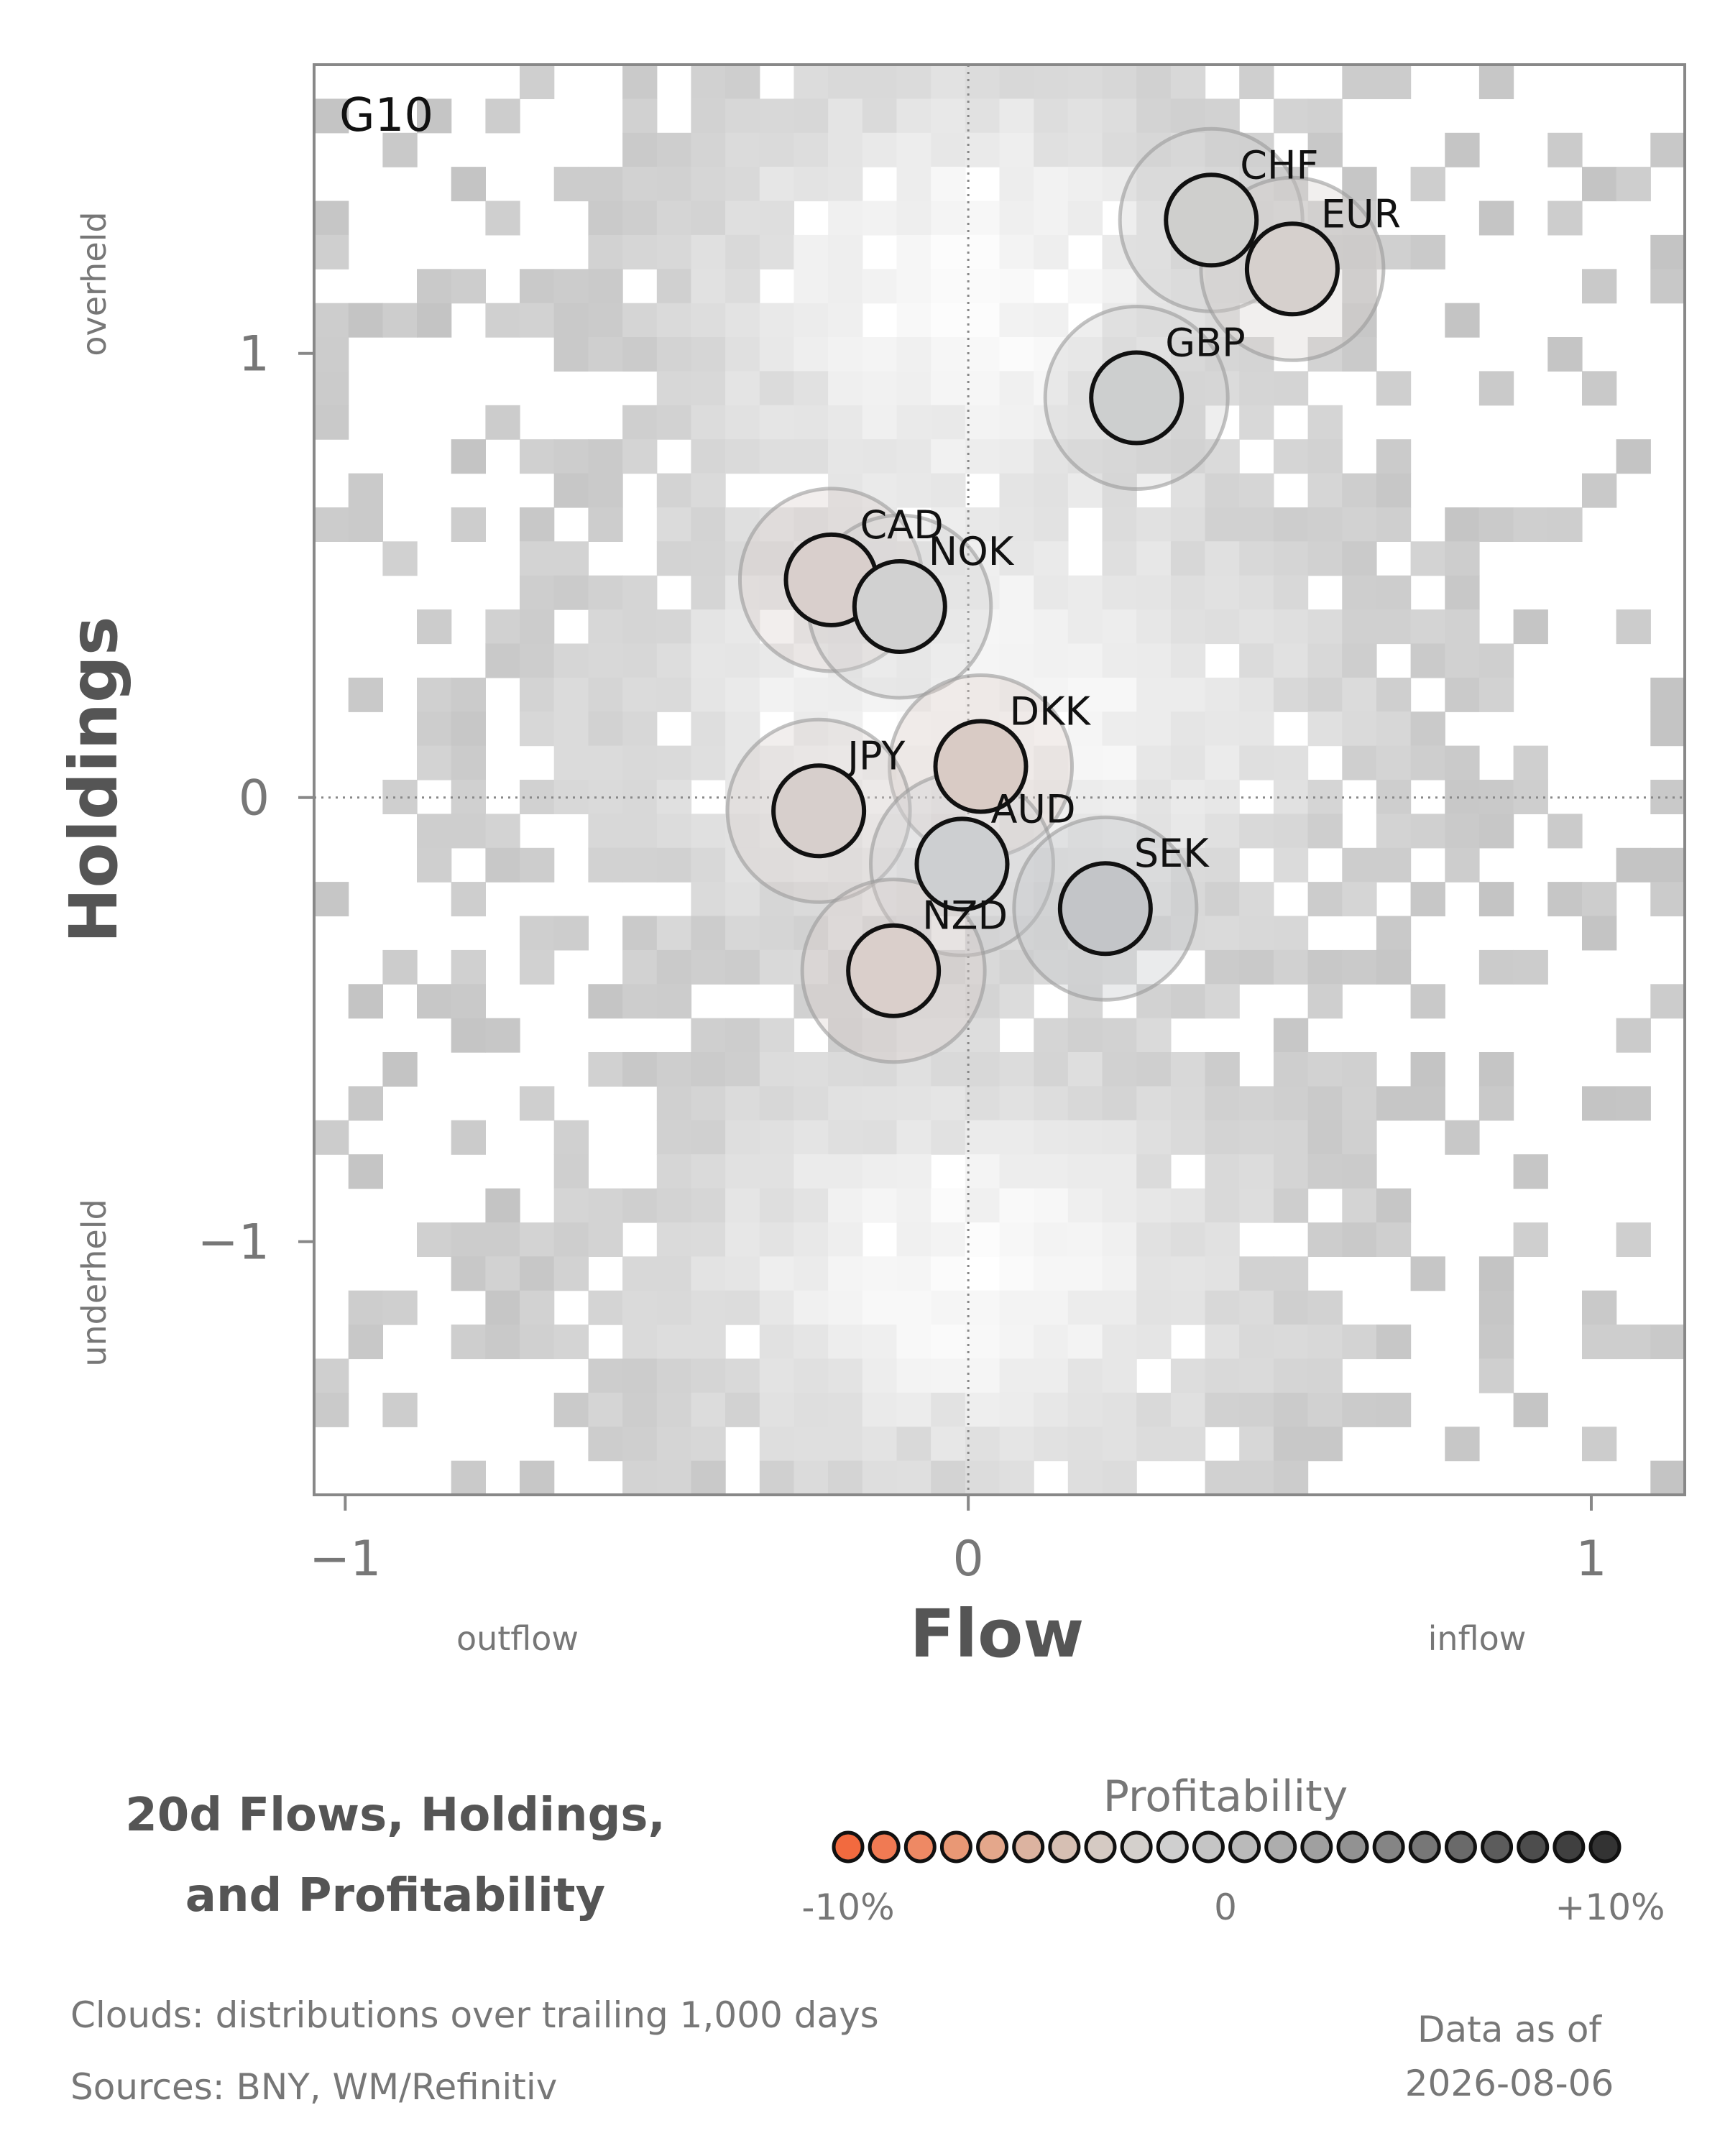 Image resolution: width=1725 pixels, height=2156 pixels. I want to click on x-high-label: inflow, so click(1477, 1638).